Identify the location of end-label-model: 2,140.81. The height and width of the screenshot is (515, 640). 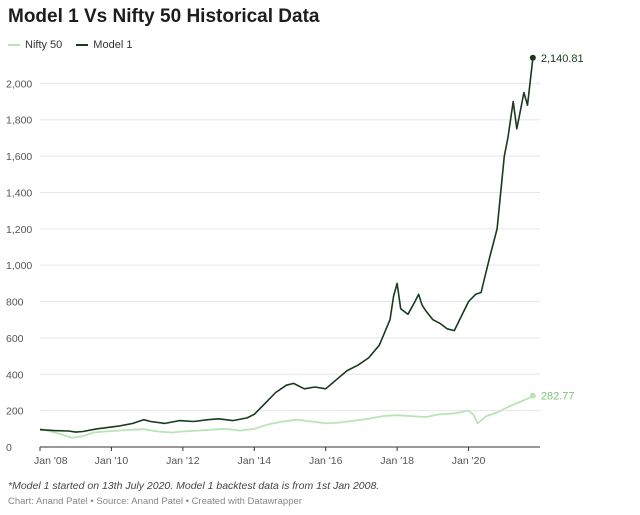
(562, 59).